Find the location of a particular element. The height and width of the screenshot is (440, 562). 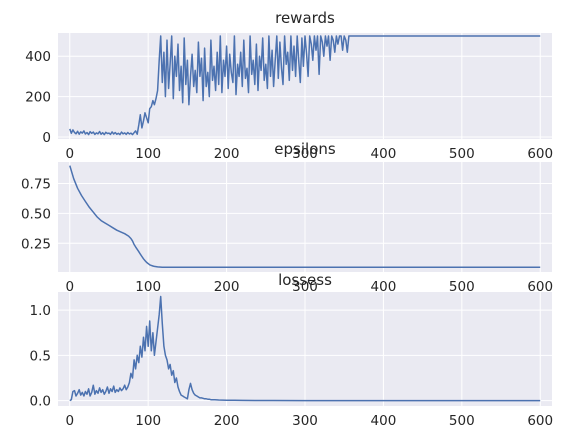

y-tick-labels: 0 200 400 is located at coordinates (38, 97).